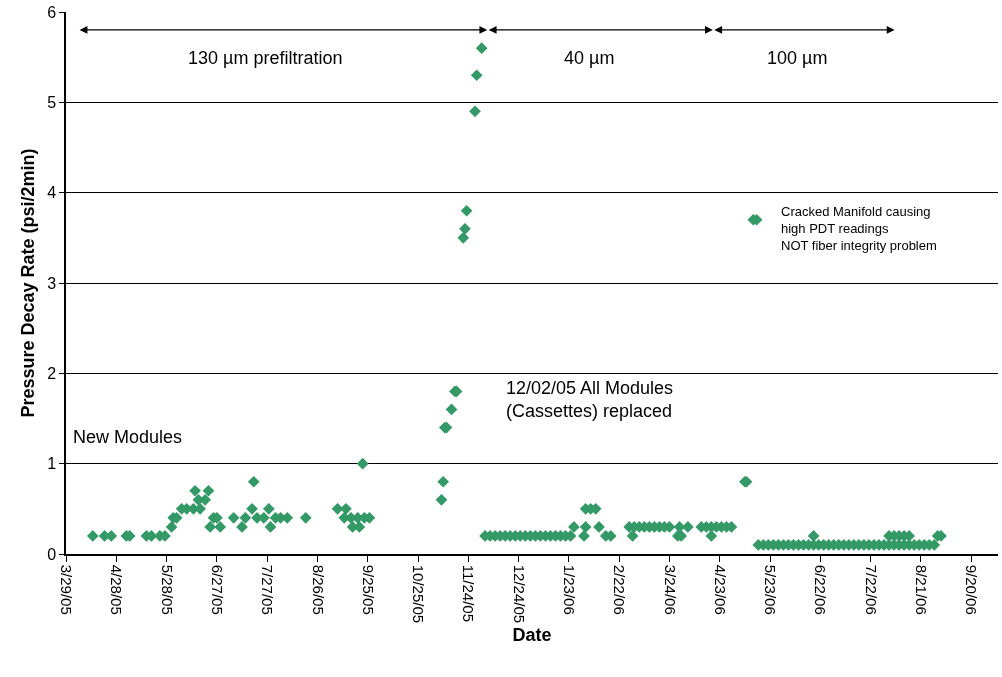 This screenshot has width=1002, height=677. I want to click on x-tick-label: 12/24/05, so click(519, 594).